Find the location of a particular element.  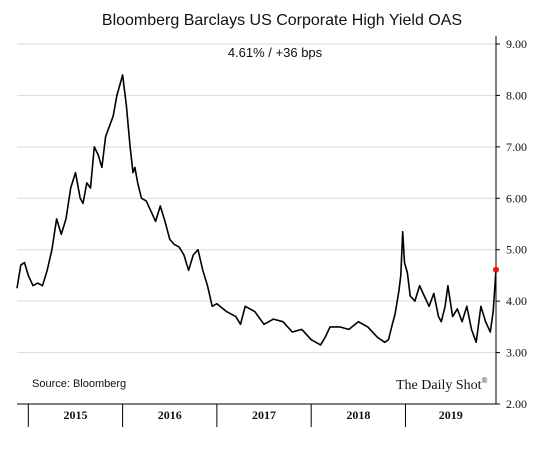

brand-logo: The Daily Shot® is located at coordinates (442, 384).